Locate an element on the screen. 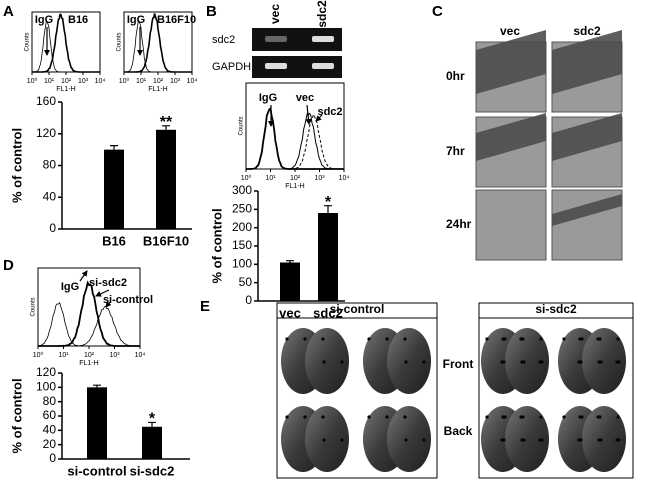  frame is located at coordinates (357, 390).